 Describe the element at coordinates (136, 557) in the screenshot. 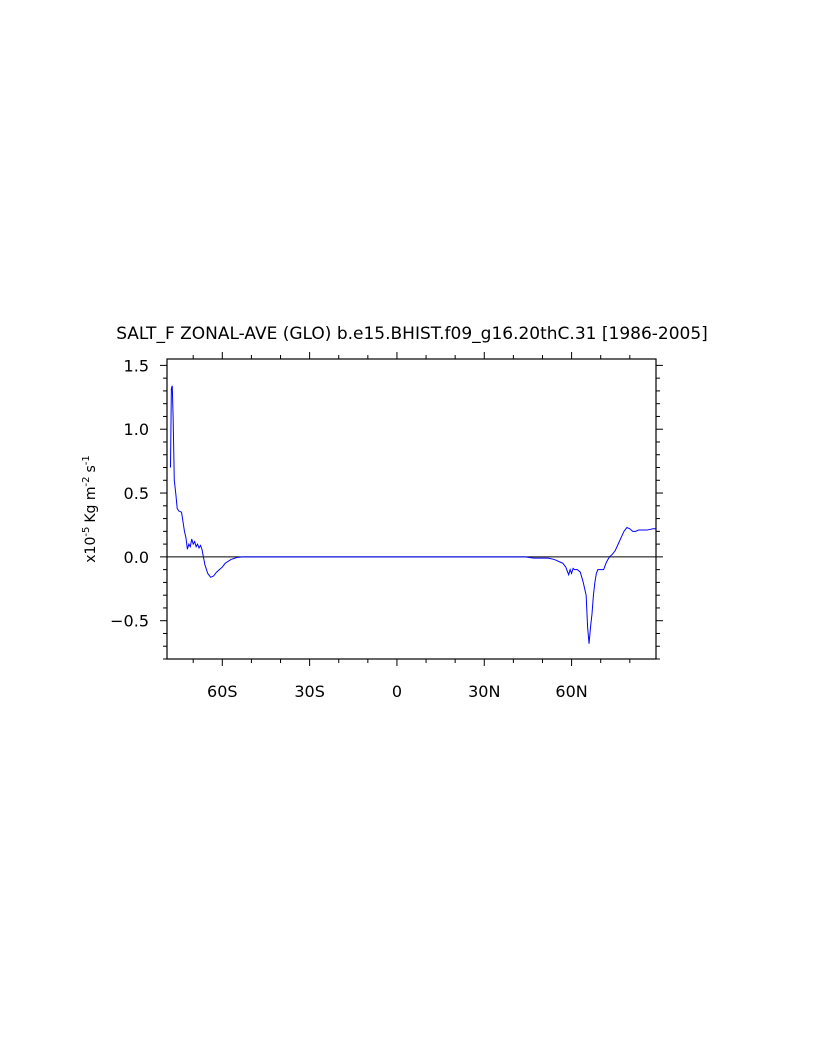

I see `y-tick-label: 0.0` at that location.